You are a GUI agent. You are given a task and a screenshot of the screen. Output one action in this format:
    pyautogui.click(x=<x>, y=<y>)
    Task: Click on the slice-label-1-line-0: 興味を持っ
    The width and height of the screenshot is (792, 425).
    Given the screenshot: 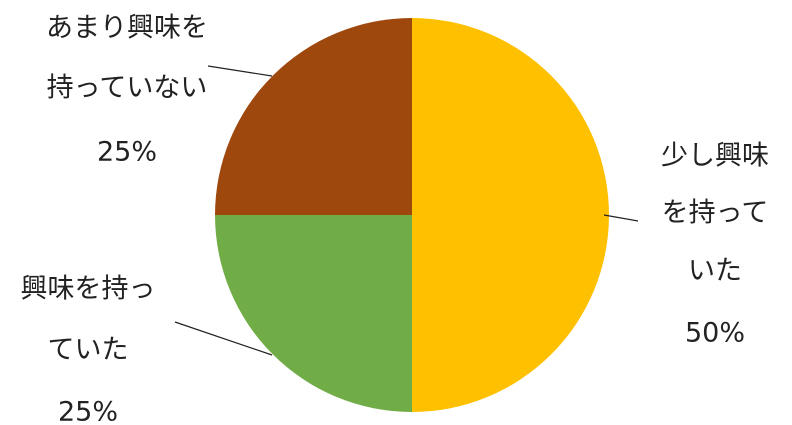 What is the action you would take?
    pyautogui.click(x=88, y=289)
    